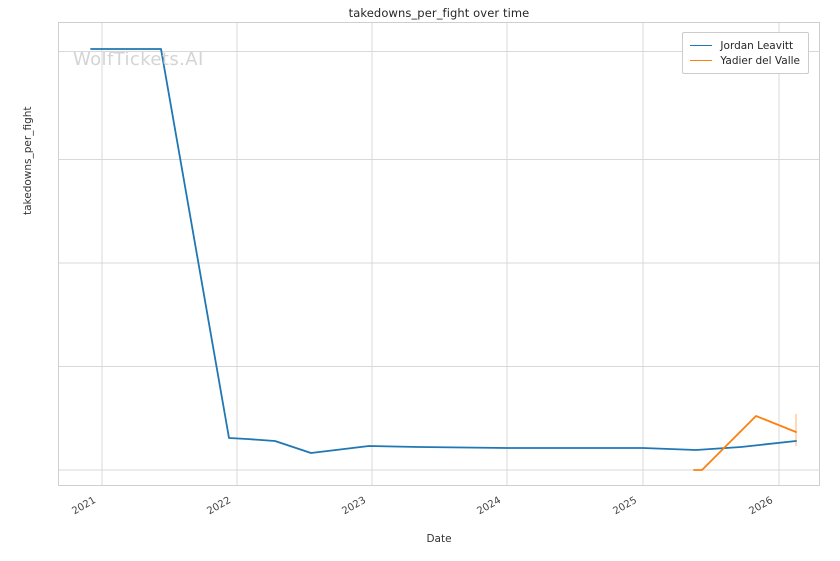  Describe the element at coordinates (84, 506) in the screenshot. I see `xtick-label-2021: 2021` at that location.